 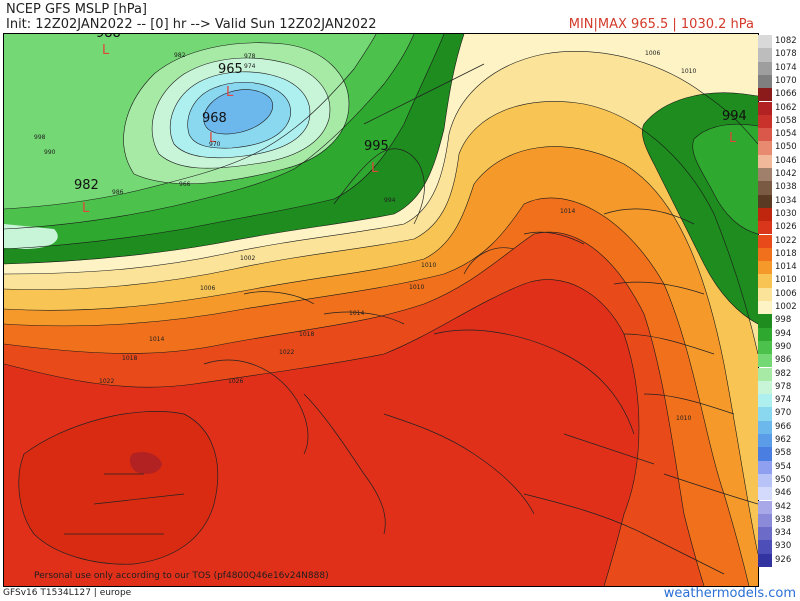 What do you see at coordinates (230, 69) in the screenshot?
I see `center-value-965: 965` at bounding box center [230, 69].